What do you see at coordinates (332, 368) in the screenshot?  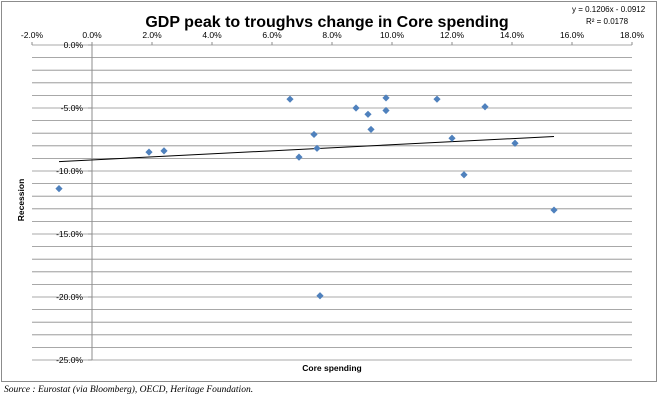 I see `x-axis-title: Core spending` at bounding box center [332, 368].